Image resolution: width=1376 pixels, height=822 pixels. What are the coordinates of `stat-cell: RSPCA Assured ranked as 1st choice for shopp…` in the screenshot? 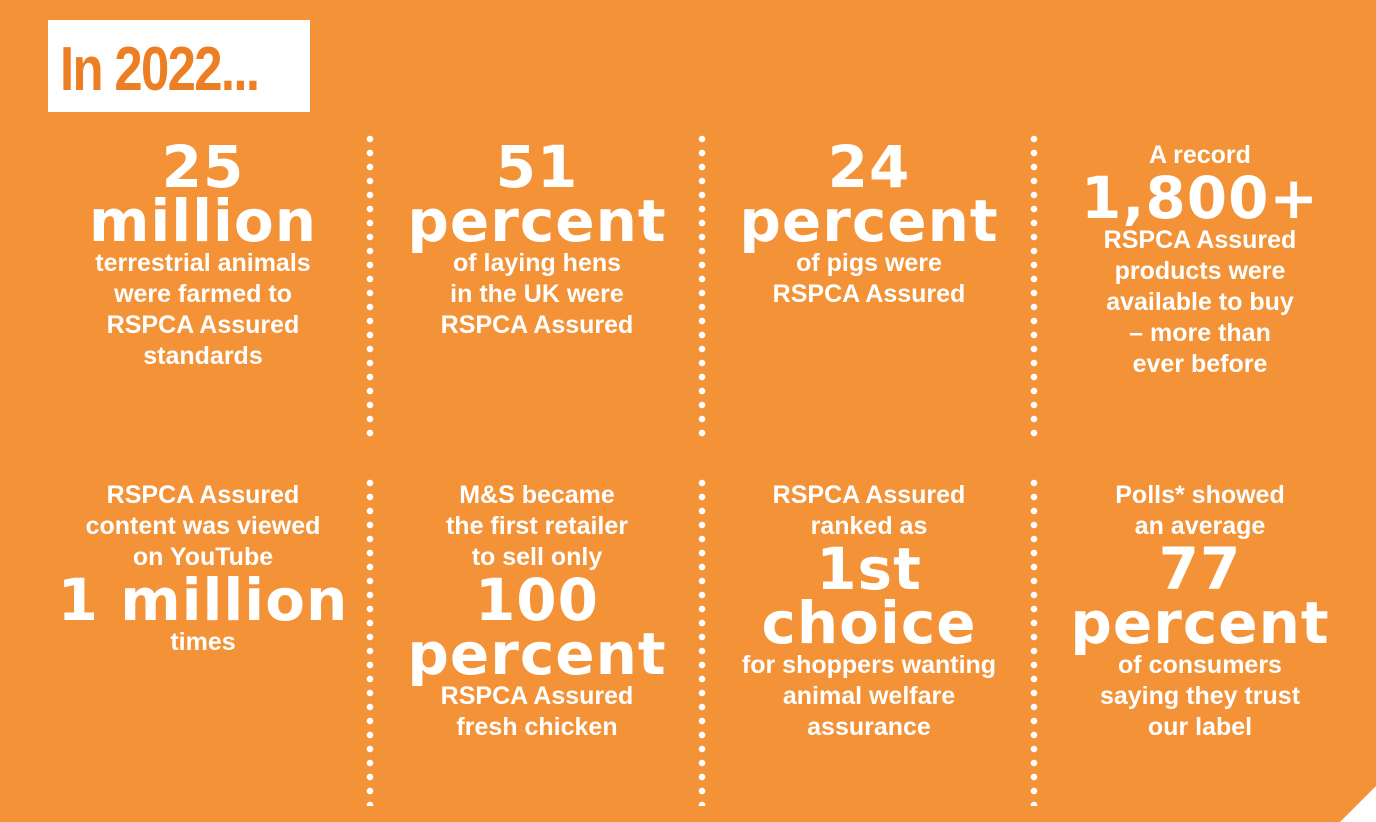 It's located at (869, 611).